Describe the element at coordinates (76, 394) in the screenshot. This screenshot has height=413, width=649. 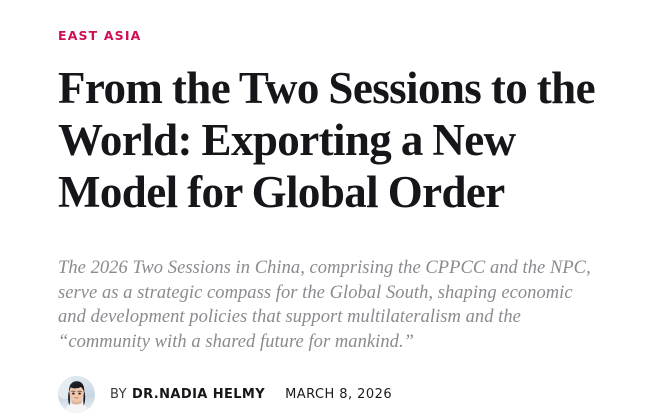
I see `avatar` at that location.